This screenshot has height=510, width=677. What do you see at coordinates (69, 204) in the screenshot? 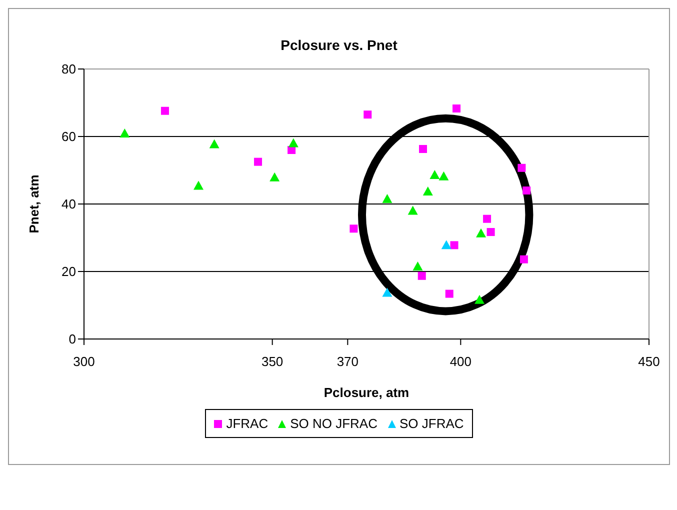
I see `y-tick-label: 40` at bounding box center [69, 204].